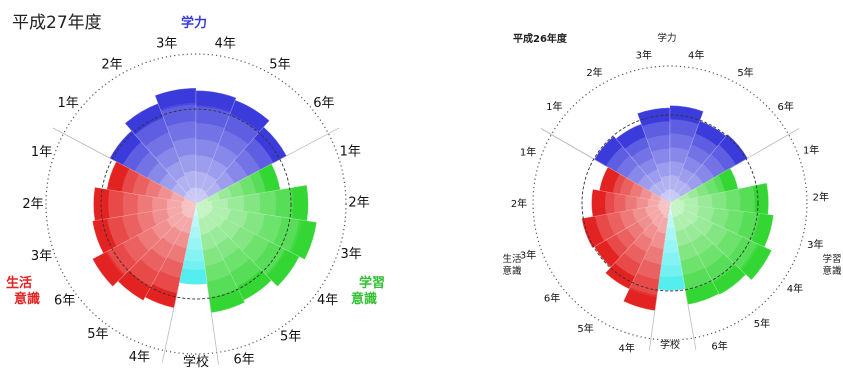 This screenshot has height=370, width=843. What do you see at coordinates (372, 283) in the screenshot?
I see `category-label-gakushu-line1: 学習` at bounding box center [372, 283].